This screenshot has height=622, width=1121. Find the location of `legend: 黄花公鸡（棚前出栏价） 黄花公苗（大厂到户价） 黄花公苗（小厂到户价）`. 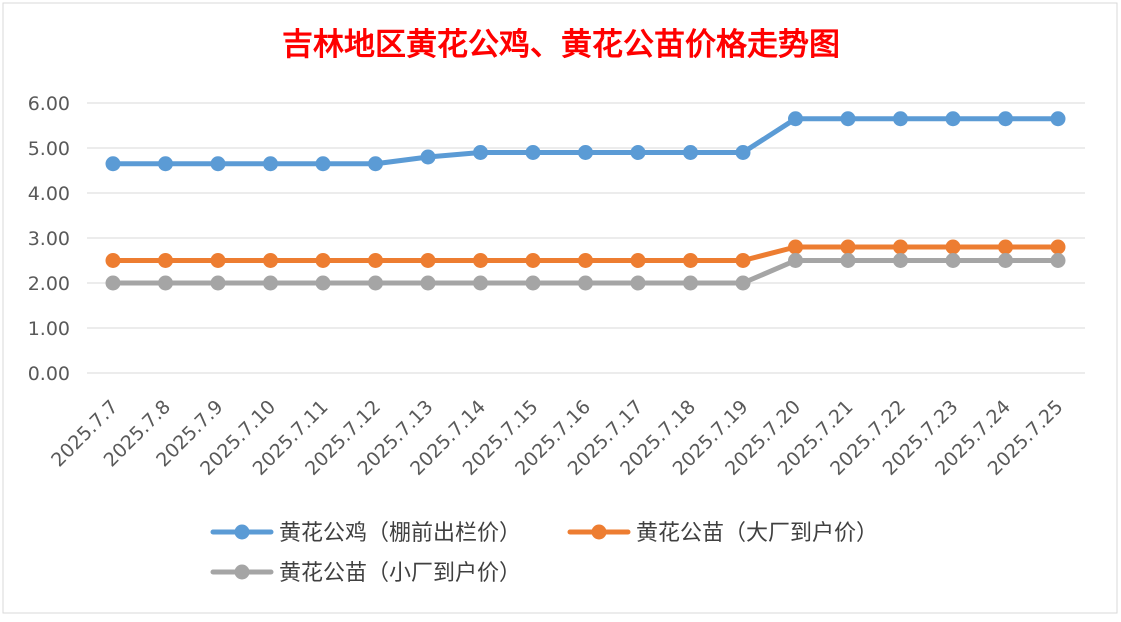

legend: 黄花公鸡（棚前出栏价） 黄花公苗（大厂到户价） 黄花公苗（小厂到户价） is located at coordinates (544, 553).